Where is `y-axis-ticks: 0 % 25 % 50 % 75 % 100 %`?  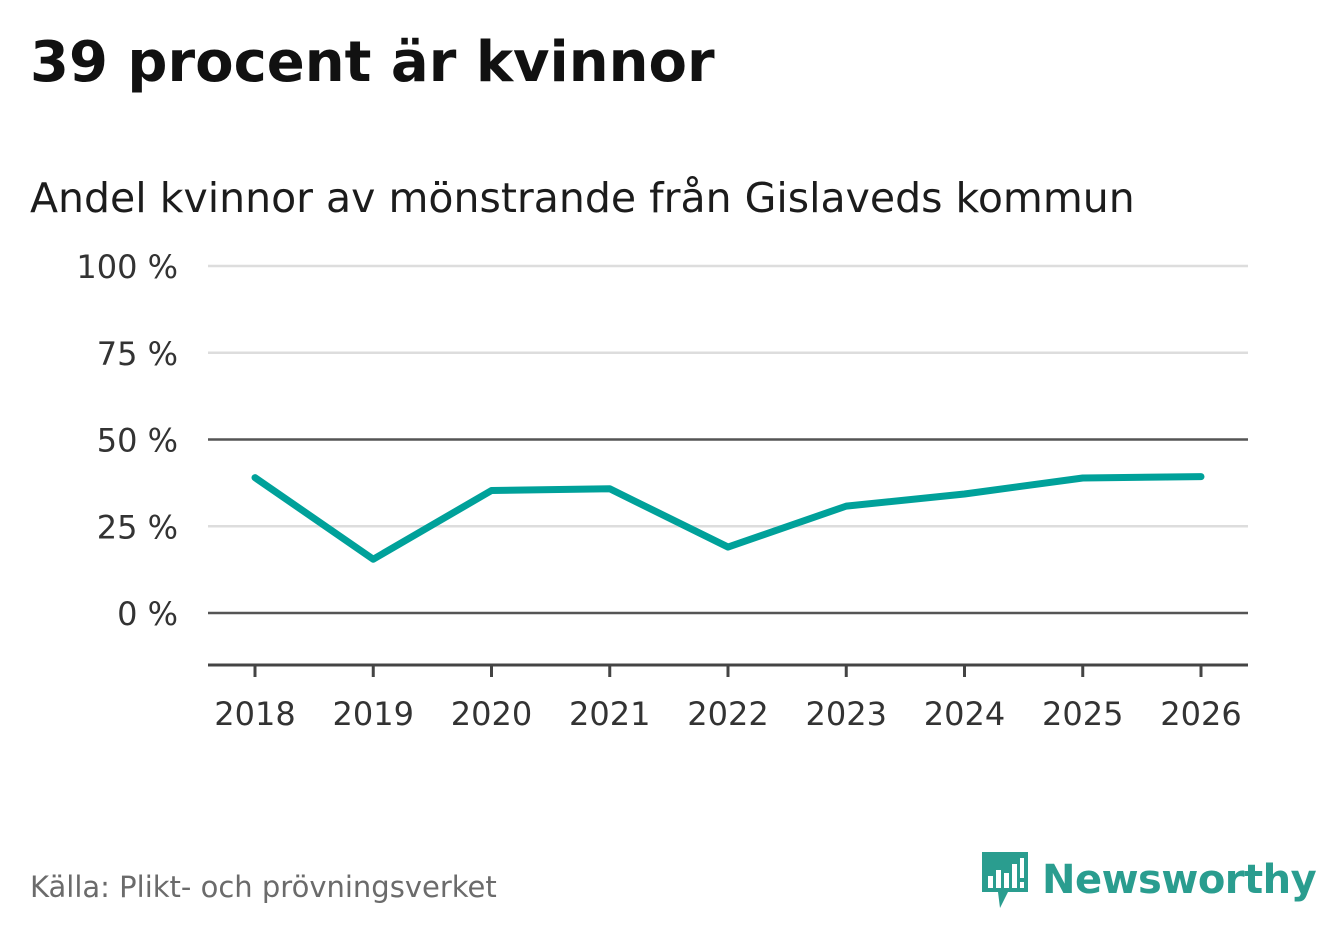
y-axis-ticks: 0 % 25 % 50 % 75 % 100 % is located at coordinates (127, 440).